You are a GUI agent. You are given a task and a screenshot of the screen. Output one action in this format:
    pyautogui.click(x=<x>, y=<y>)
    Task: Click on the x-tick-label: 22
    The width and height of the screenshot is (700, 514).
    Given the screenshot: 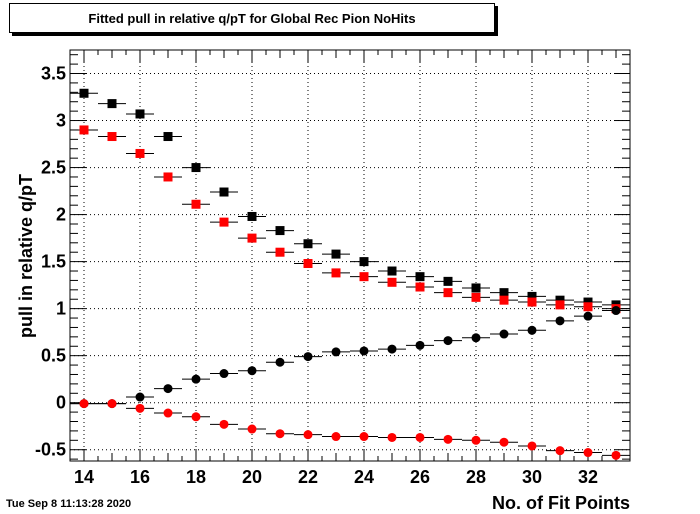 What is the action you would take?
    pyautogui.click(x=308, y=477)
    